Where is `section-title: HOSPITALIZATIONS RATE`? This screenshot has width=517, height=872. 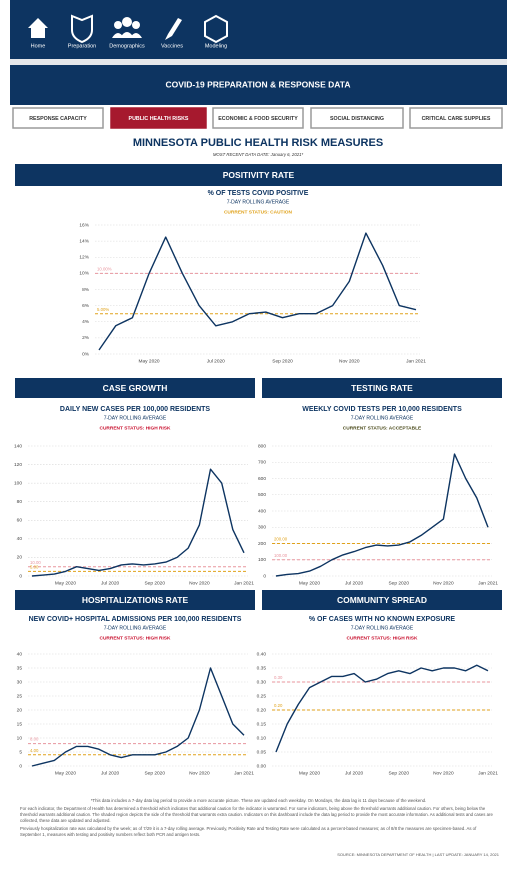
section-title: HOSPITALIZATIONS RATE is located at coordinates (135, 600).